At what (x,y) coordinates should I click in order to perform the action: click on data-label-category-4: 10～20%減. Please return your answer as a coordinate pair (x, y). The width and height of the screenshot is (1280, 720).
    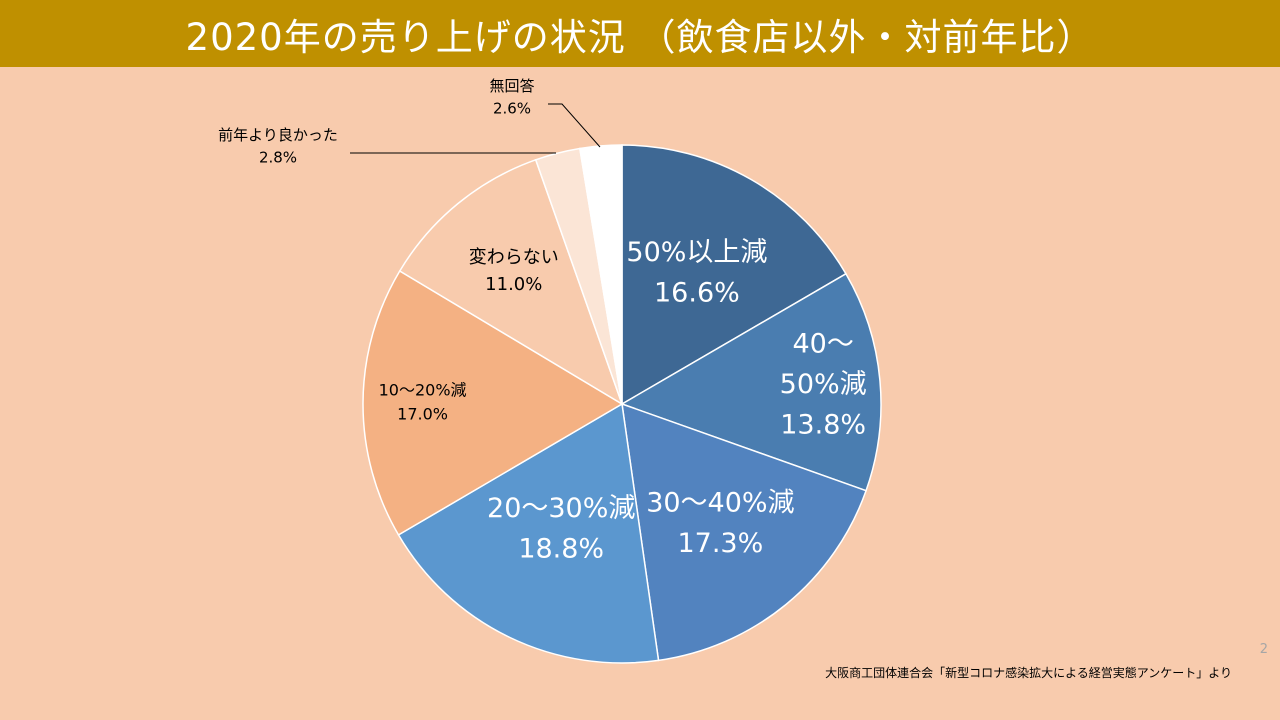
    Looking at the image, I should click on (423, 390).